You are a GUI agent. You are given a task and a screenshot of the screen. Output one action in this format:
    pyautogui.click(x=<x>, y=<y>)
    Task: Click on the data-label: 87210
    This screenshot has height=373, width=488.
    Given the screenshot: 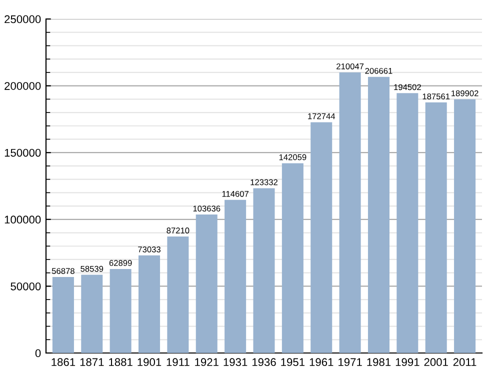 What is the action you would take?
    pyautogui.click(x=178, y=231)
    